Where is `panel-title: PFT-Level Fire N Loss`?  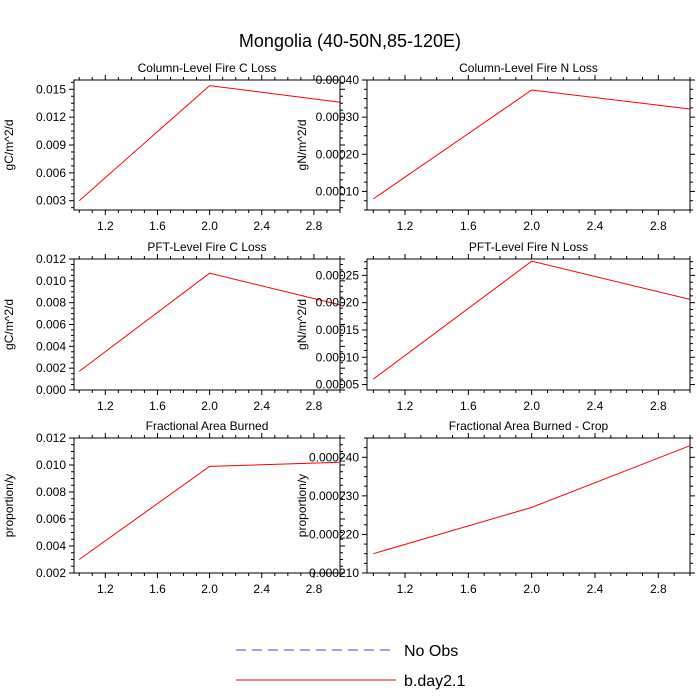
panel-title: PFT-Level Fire N Loss is located at coordinates (528, 247).